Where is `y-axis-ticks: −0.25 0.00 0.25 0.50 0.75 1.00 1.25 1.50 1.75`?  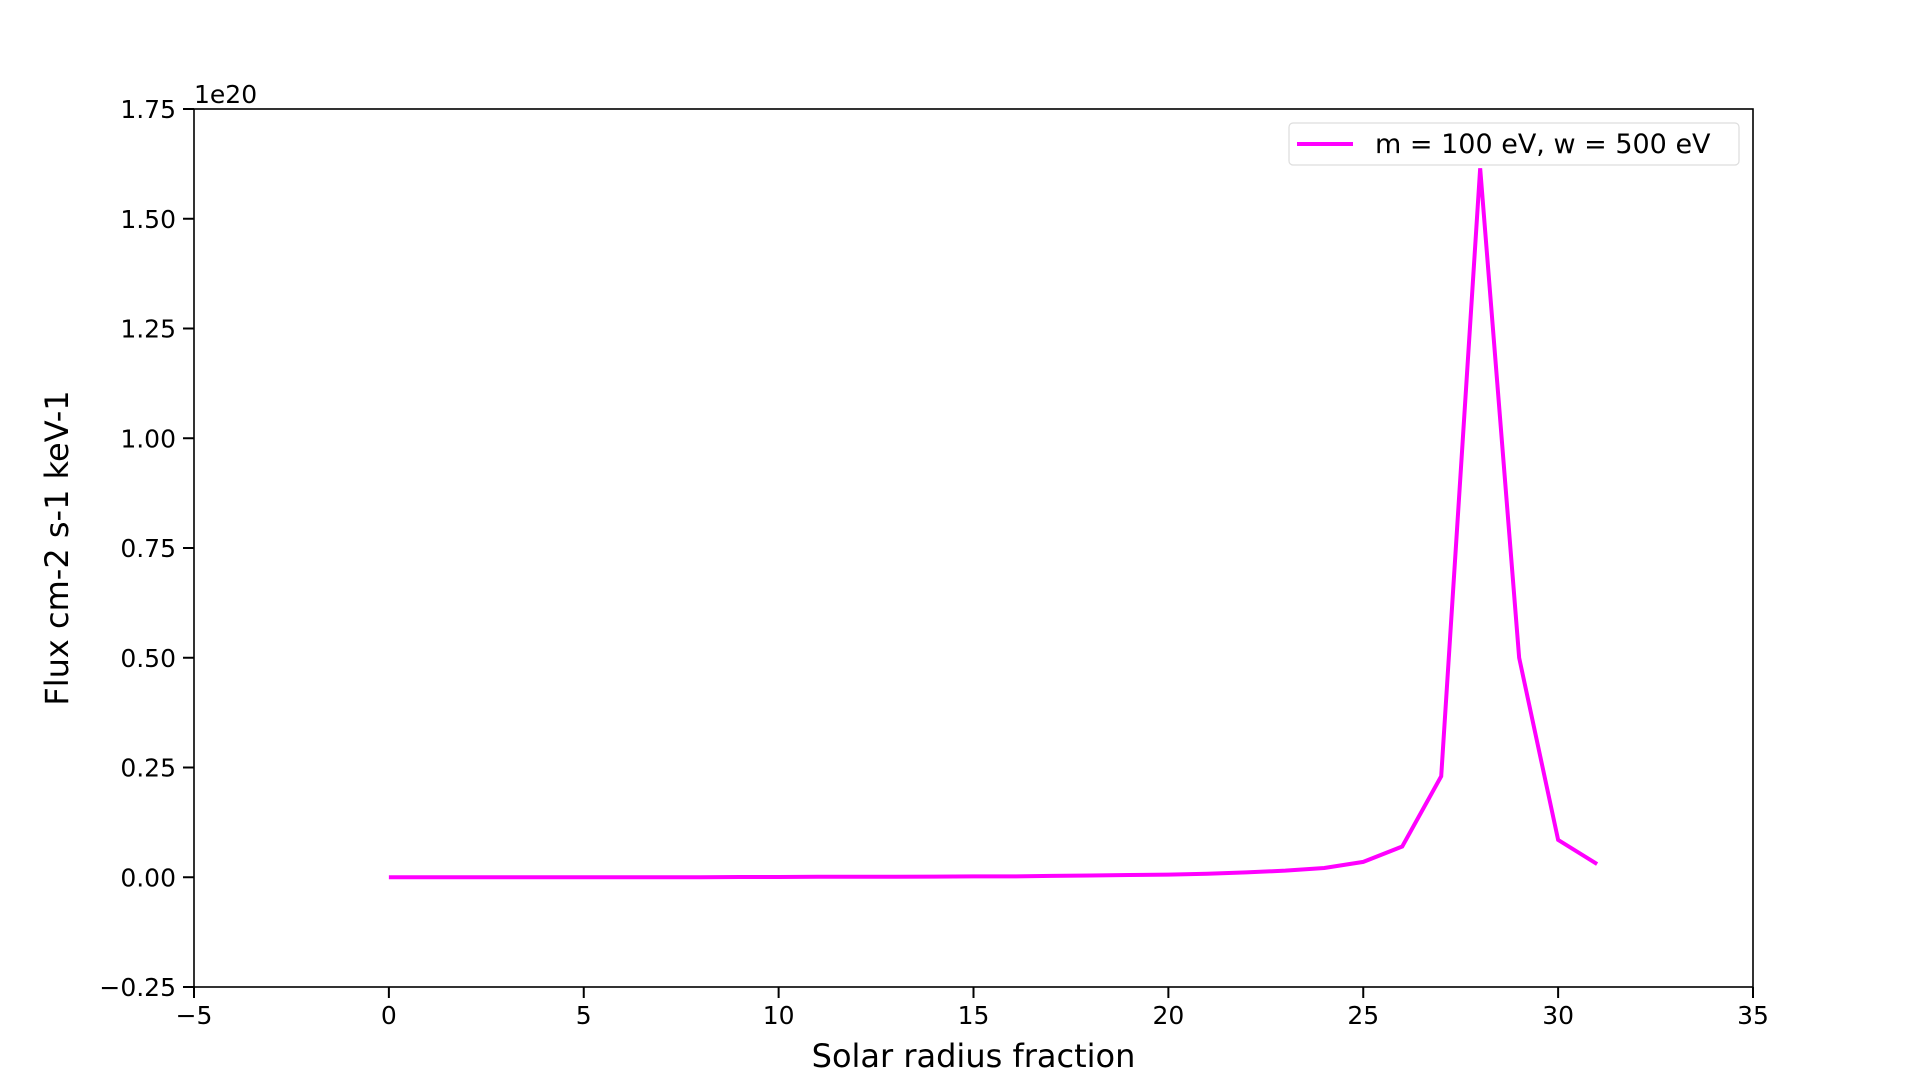
y-axis-ticks: −0.25 0.00 0.25 0.50 0.75 1.00 1.25 1.50 1.75 is located at coordinates (146, 548).